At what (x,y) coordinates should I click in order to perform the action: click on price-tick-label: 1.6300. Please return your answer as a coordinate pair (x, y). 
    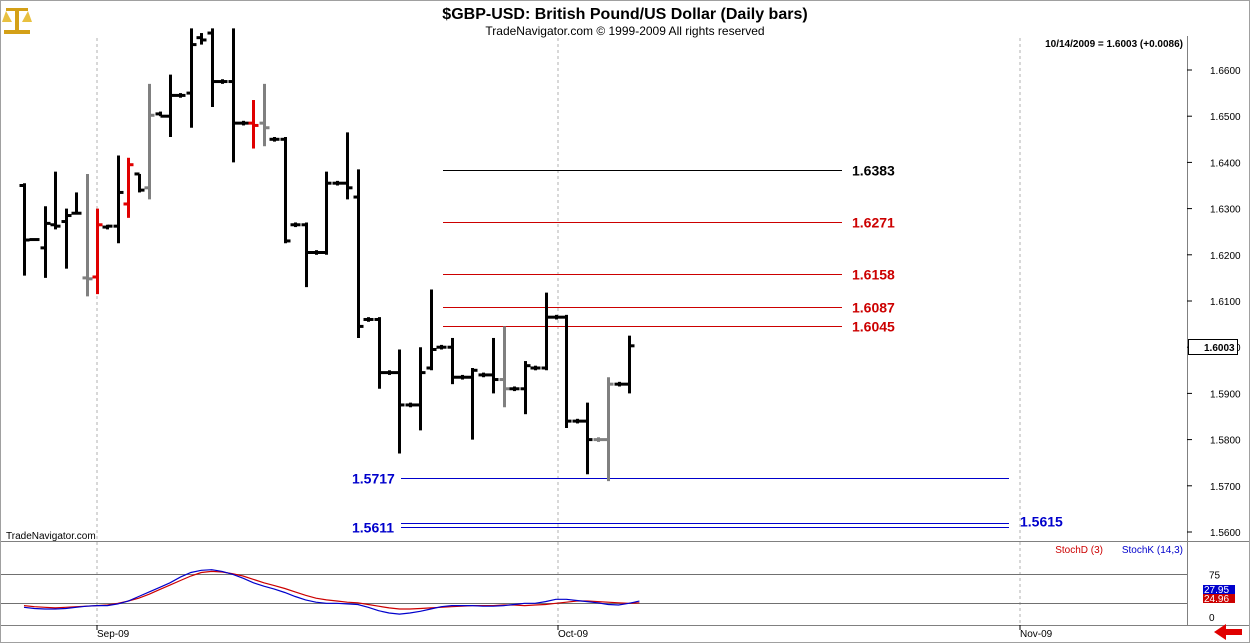
    Looking at the image, I should click on (1225, 210).